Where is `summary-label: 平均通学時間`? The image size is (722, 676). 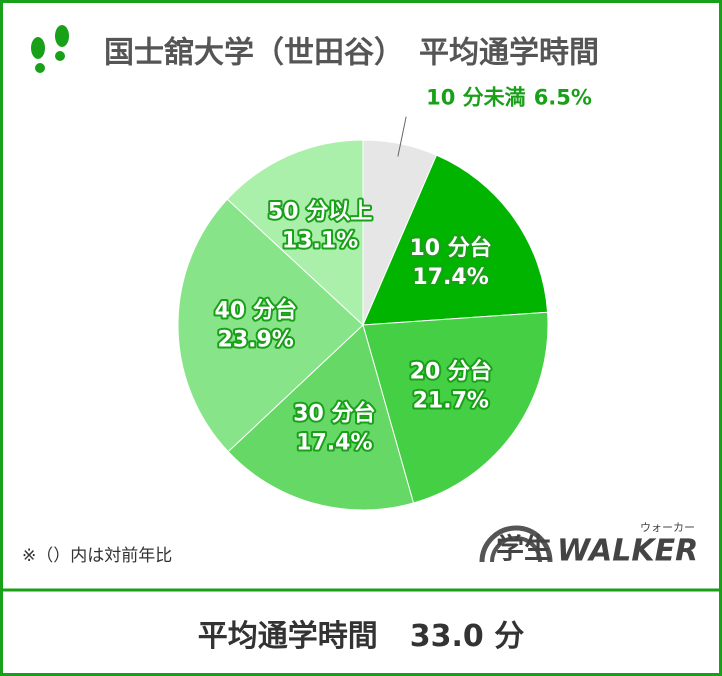
summary-label: 平均通学時間 is located at coordinates (287, 636).